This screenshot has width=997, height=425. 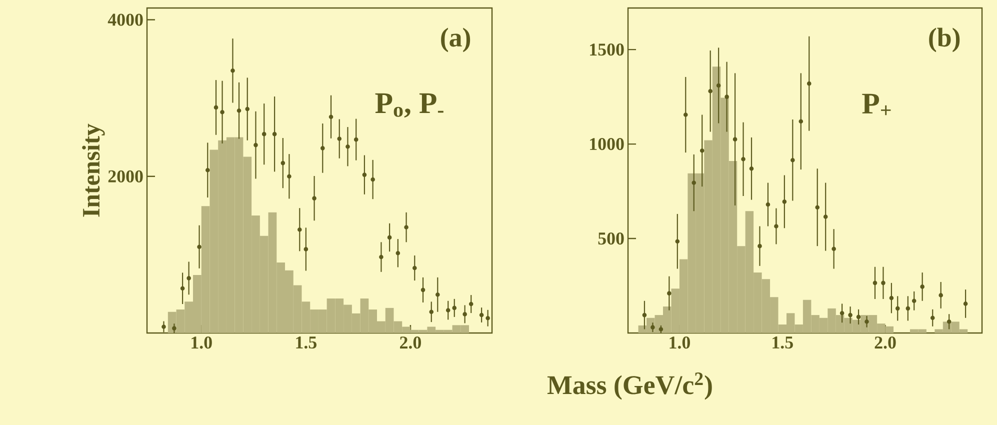 I want to click on y-tick-label: 1500, so click(x=607, y=50).